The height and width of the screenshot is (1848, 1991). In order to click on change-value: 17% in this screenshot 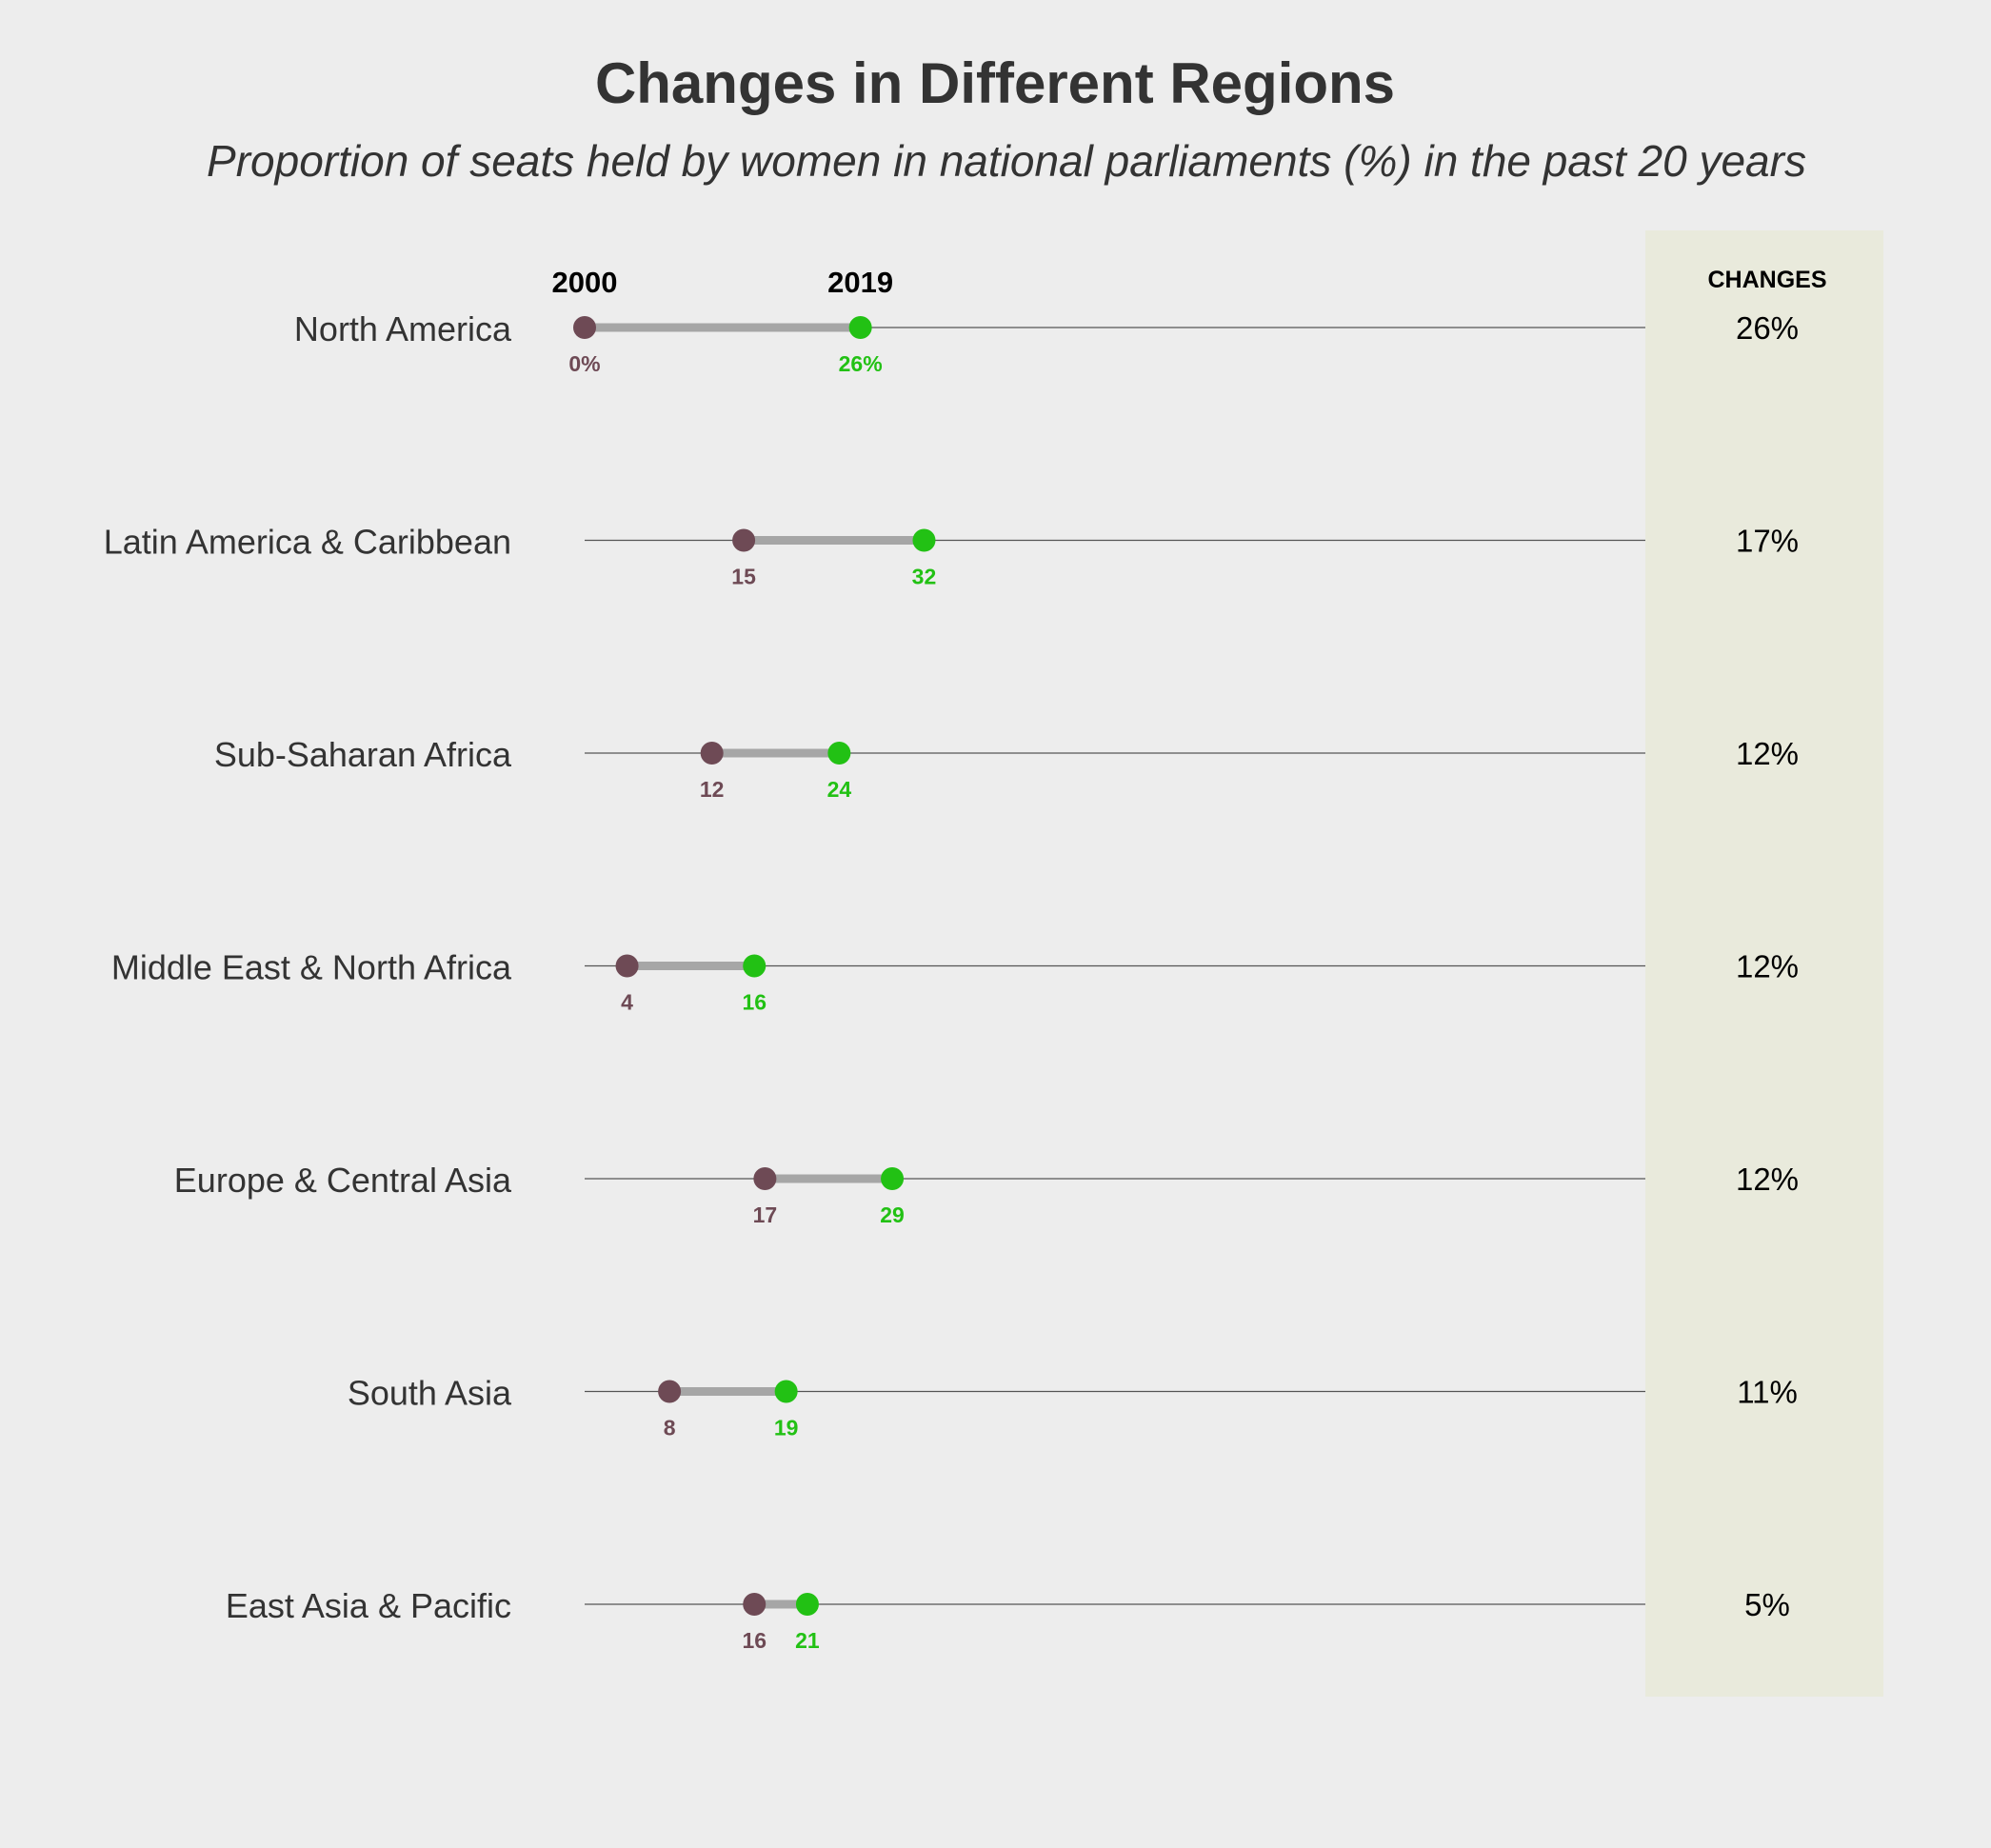, I will do `click(1767, 541)`.